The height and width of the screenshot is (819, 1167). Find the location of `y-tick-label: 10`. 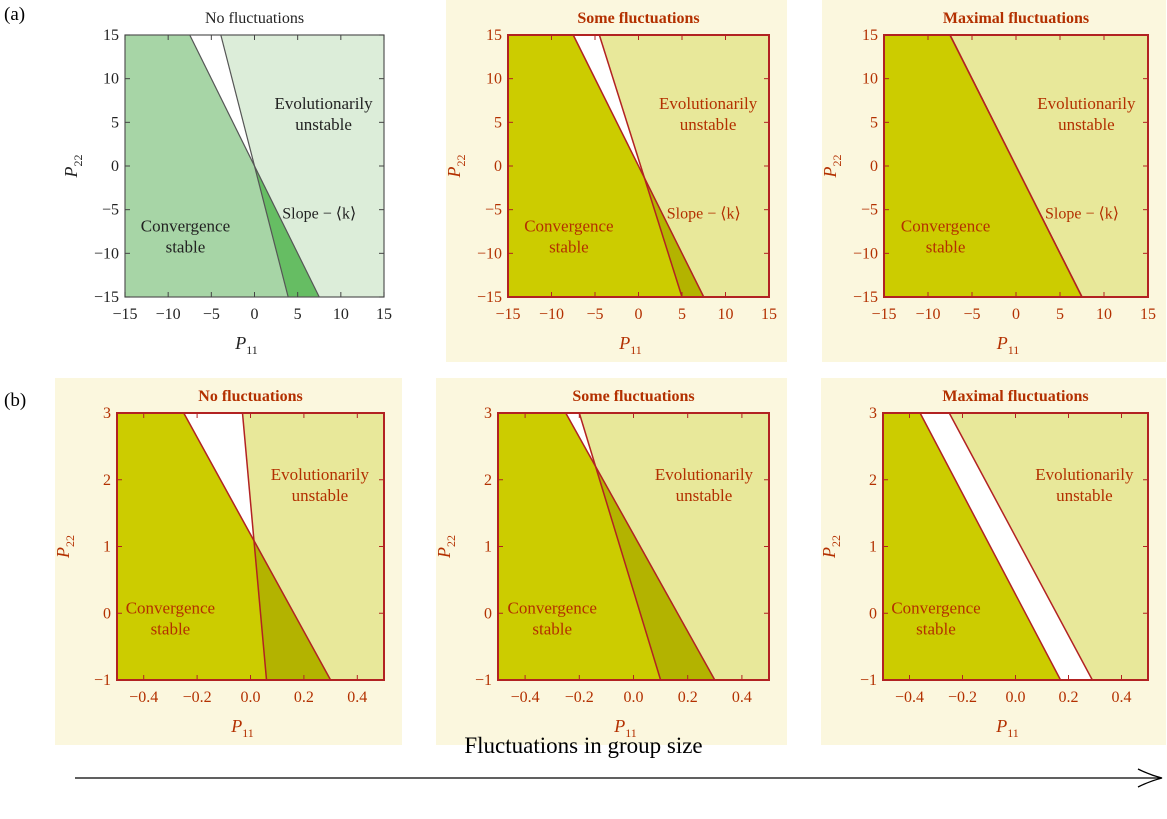

y-tick-label: 10 is located at coordinates (111, 79).